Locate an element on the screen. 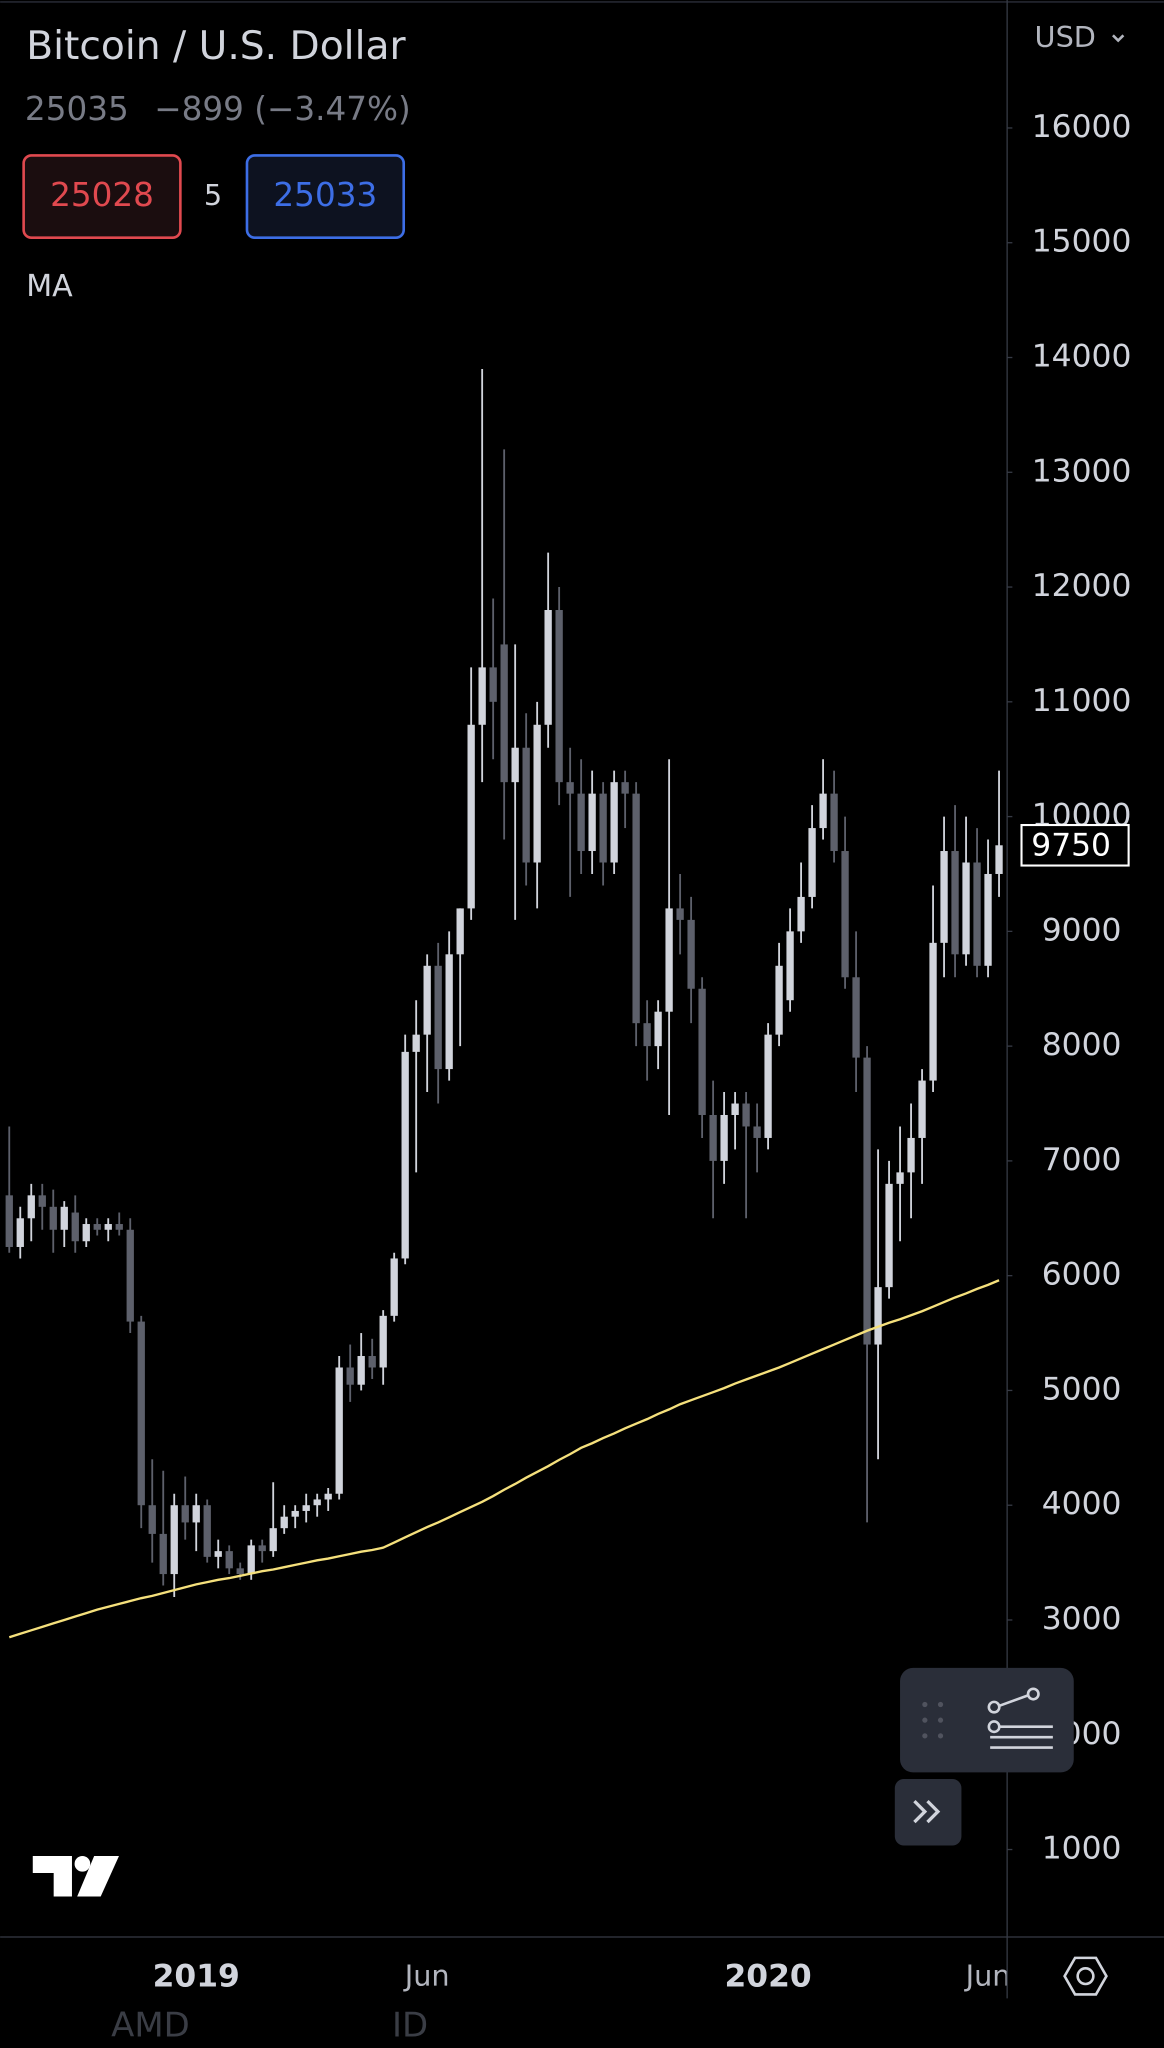  price-change: −899 (−3.47%) is located at coordinates (282, 109).